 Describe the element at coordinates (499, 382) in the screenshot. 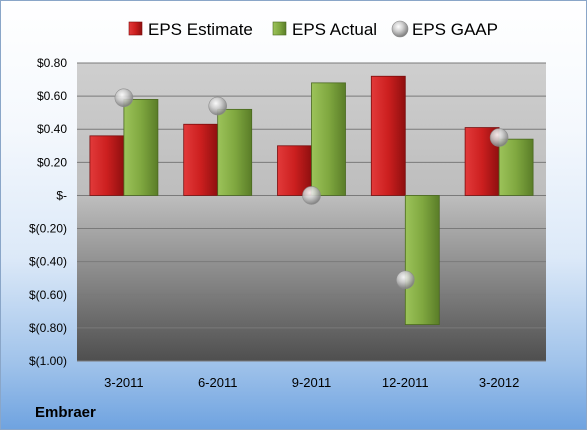

I see `x-category-label: 3-2012` at that location.